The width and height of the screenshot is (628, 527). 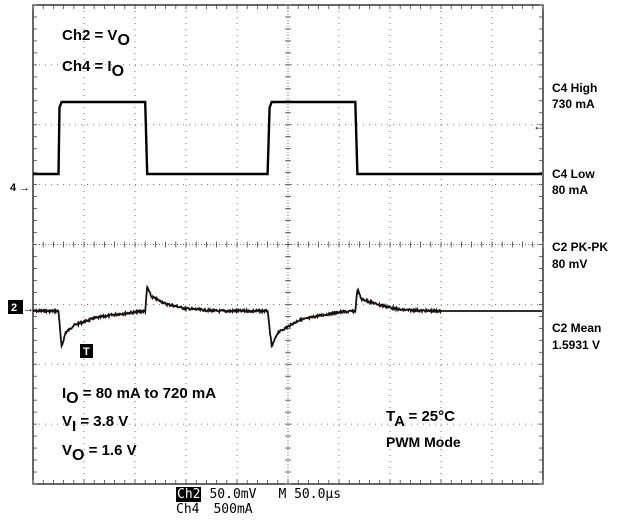 What do you see at coordinates (539, 126) in the screenshot?
I see `trigger-level-arrow: ←` at bounding box center [539, 126].